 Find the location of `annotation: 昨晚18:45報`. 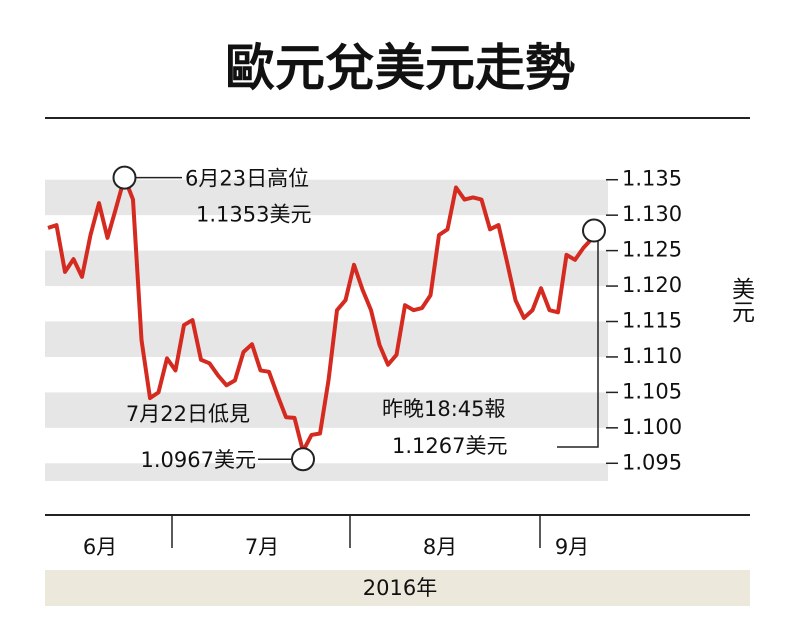

annotation: 昨晚18:45報 is located at coordinates (444, 409).